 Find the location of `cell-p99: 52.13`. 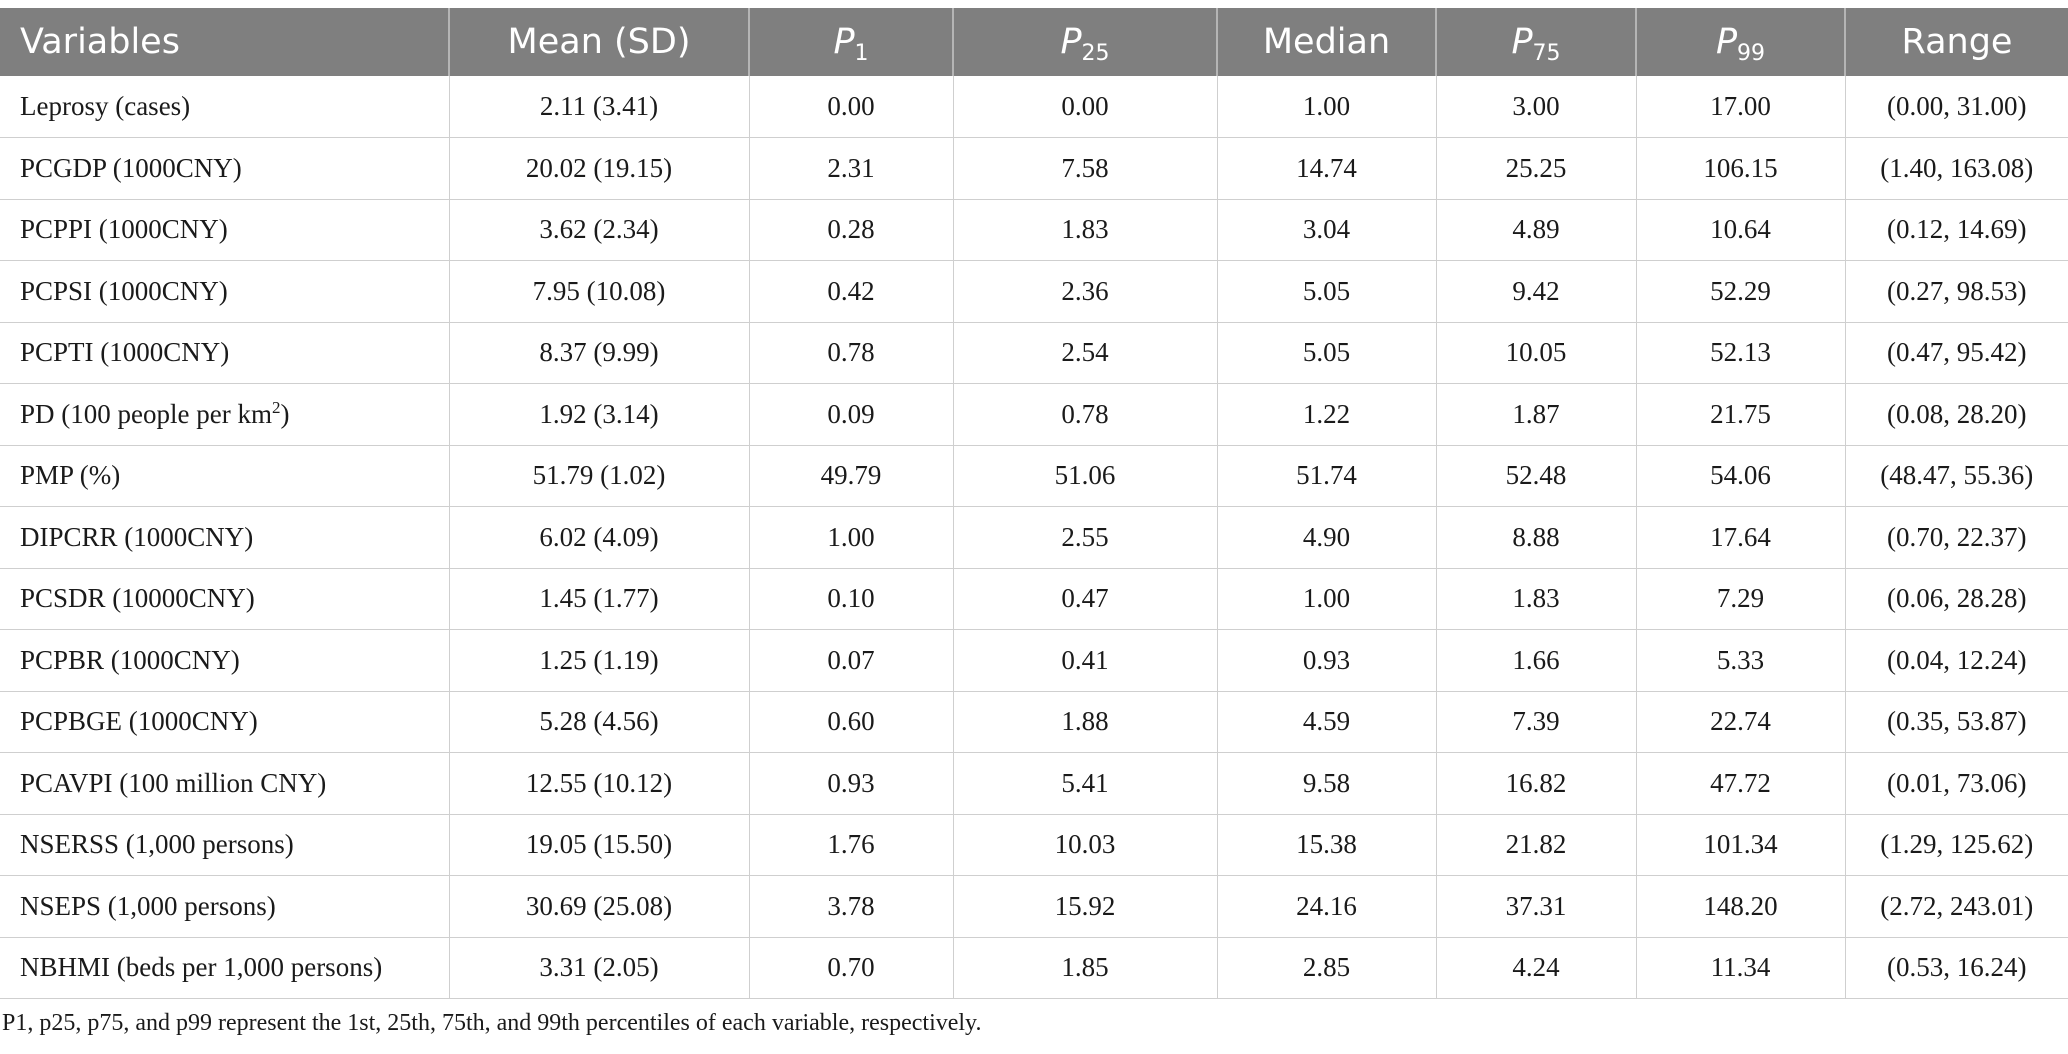

cell-p99: 52.13 is located at coordinates (1741, 353).